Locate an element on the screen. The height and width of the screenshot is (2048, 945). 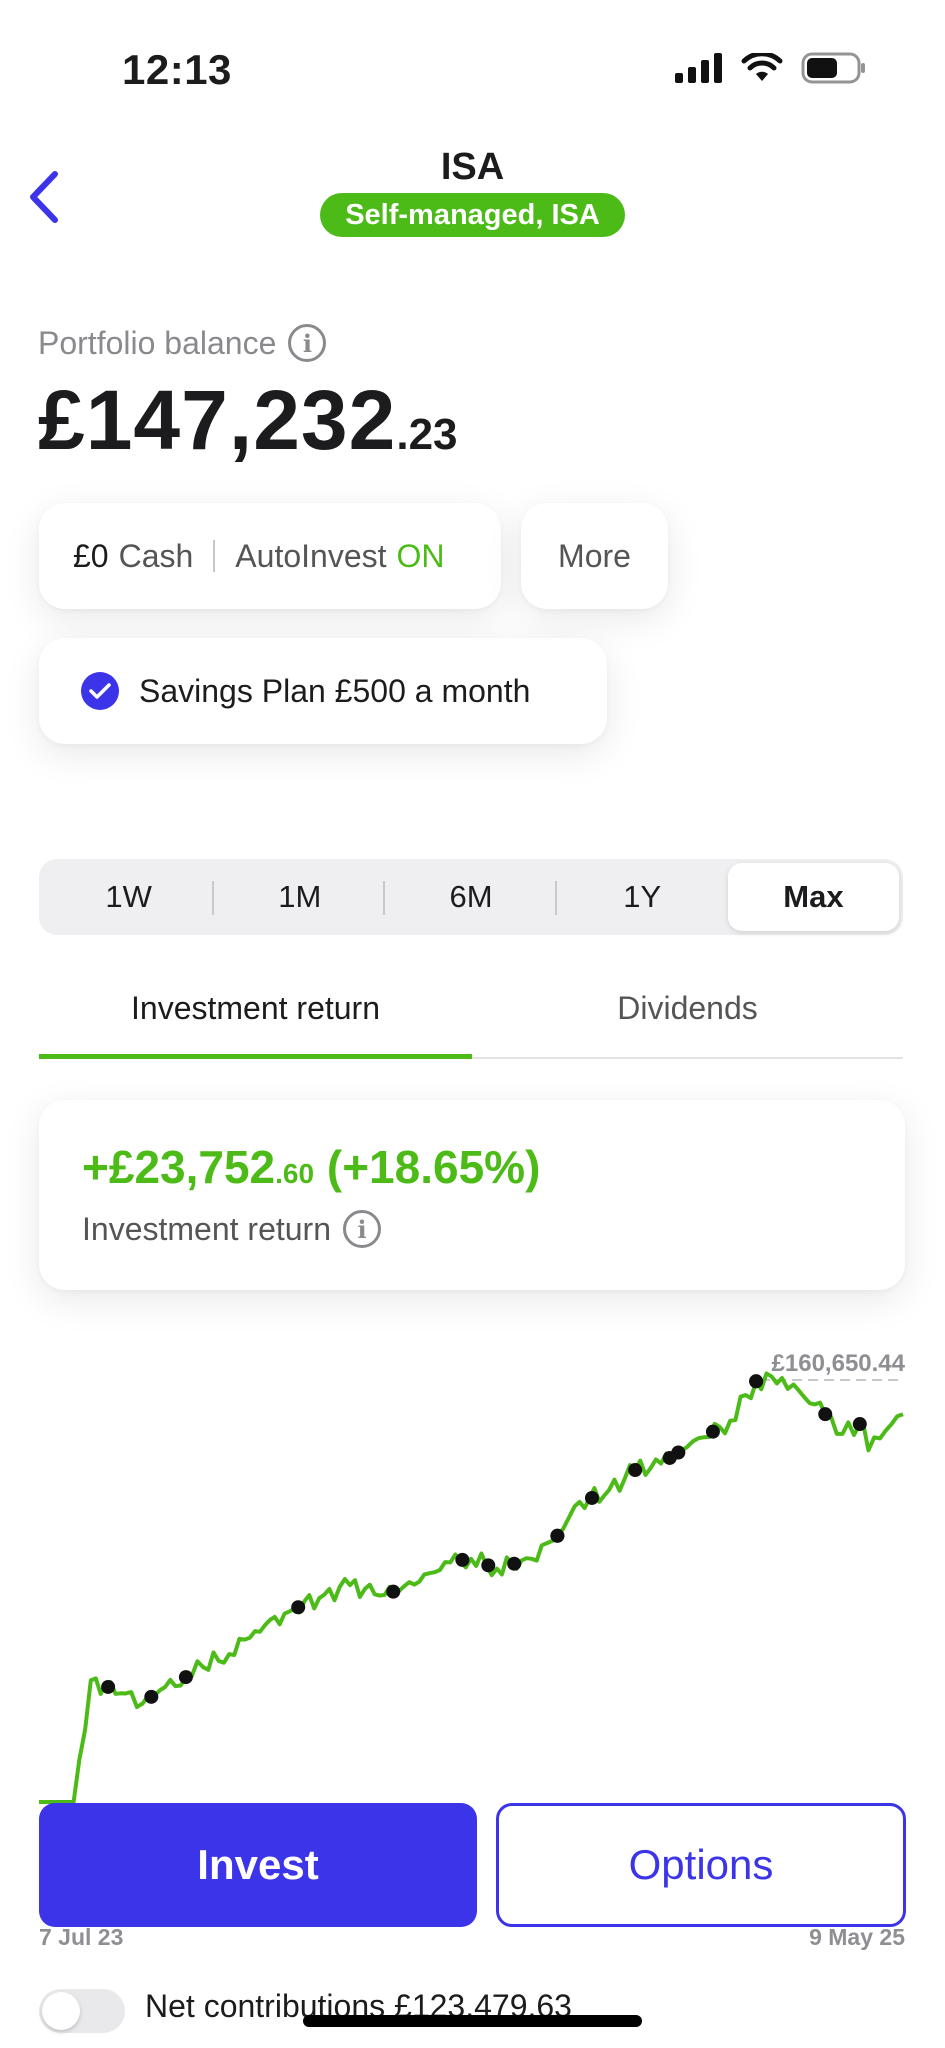
autoinvest-label: AutoInvest is located at coordinates (311, 555).